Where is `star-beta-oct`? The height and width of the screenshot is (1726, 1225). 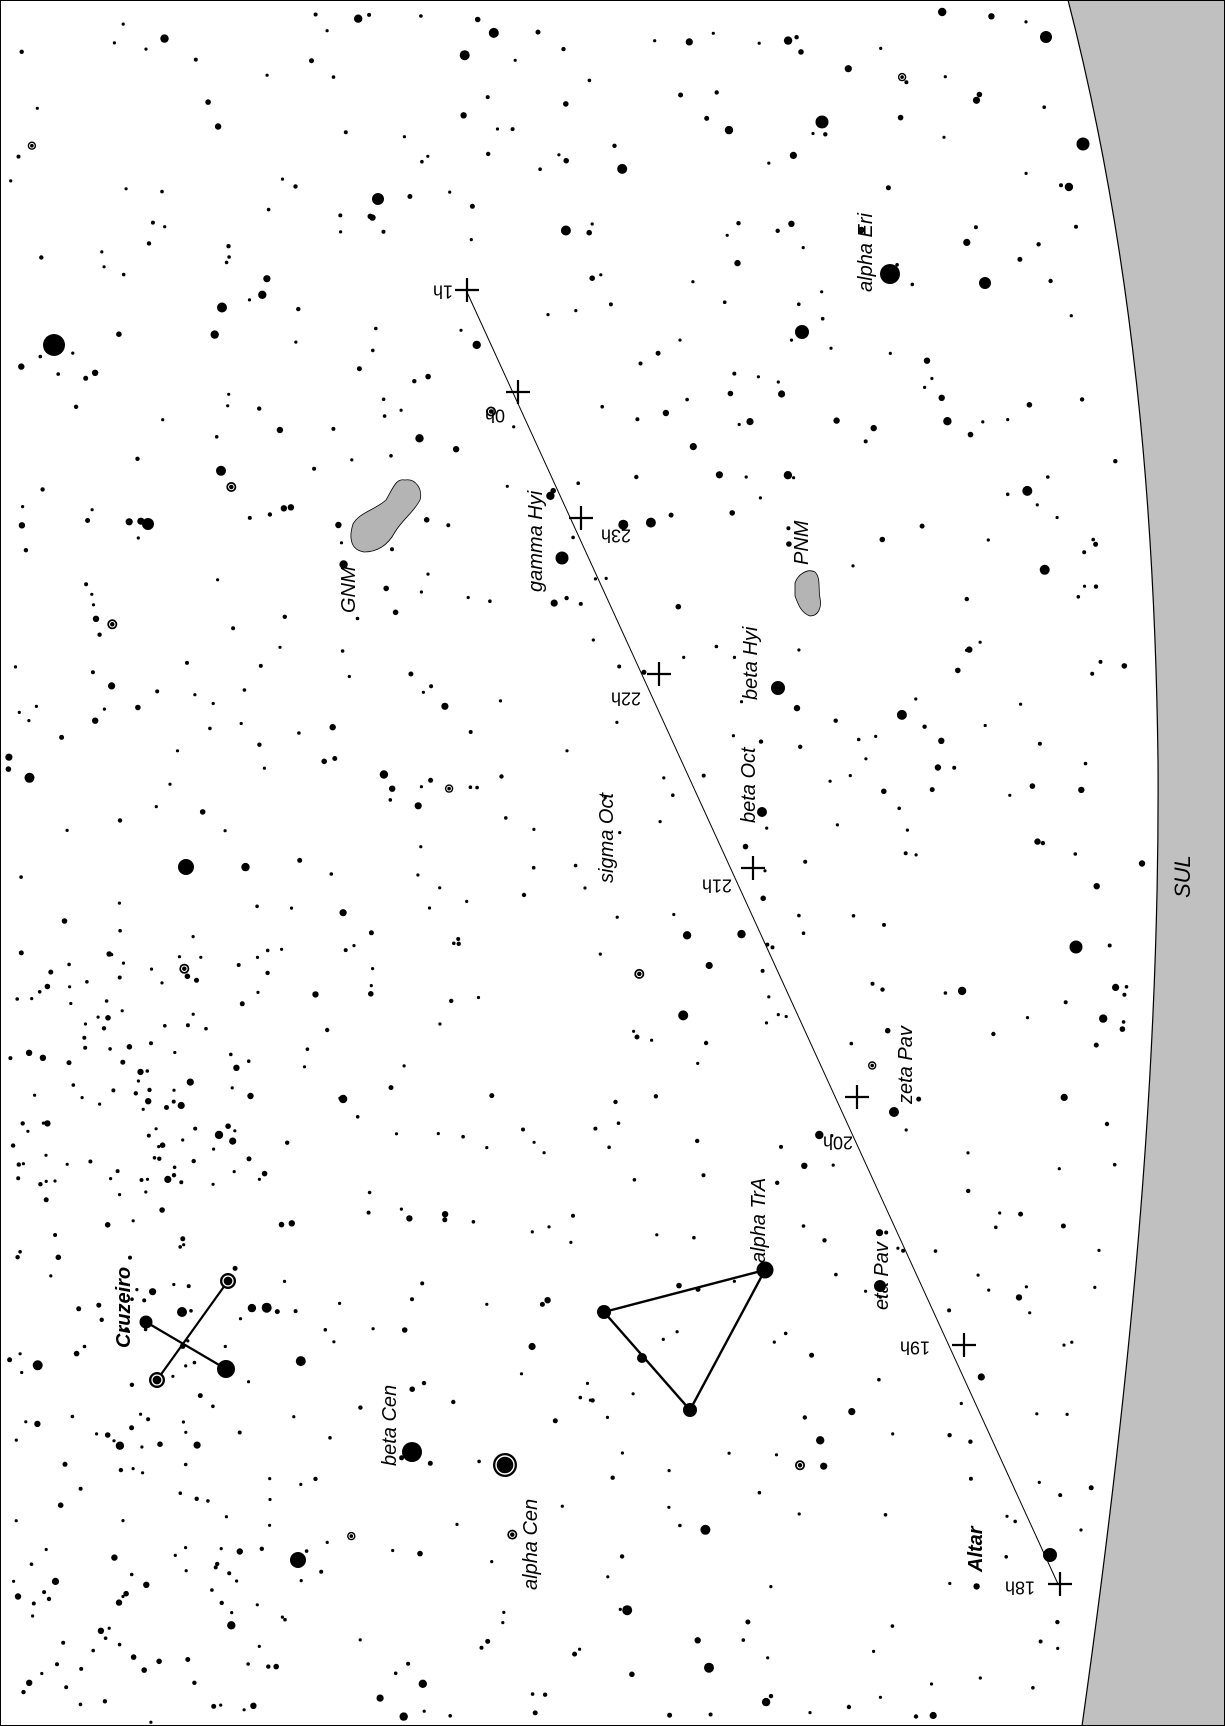
star-beta-oct is located at coordinates (762, 812).